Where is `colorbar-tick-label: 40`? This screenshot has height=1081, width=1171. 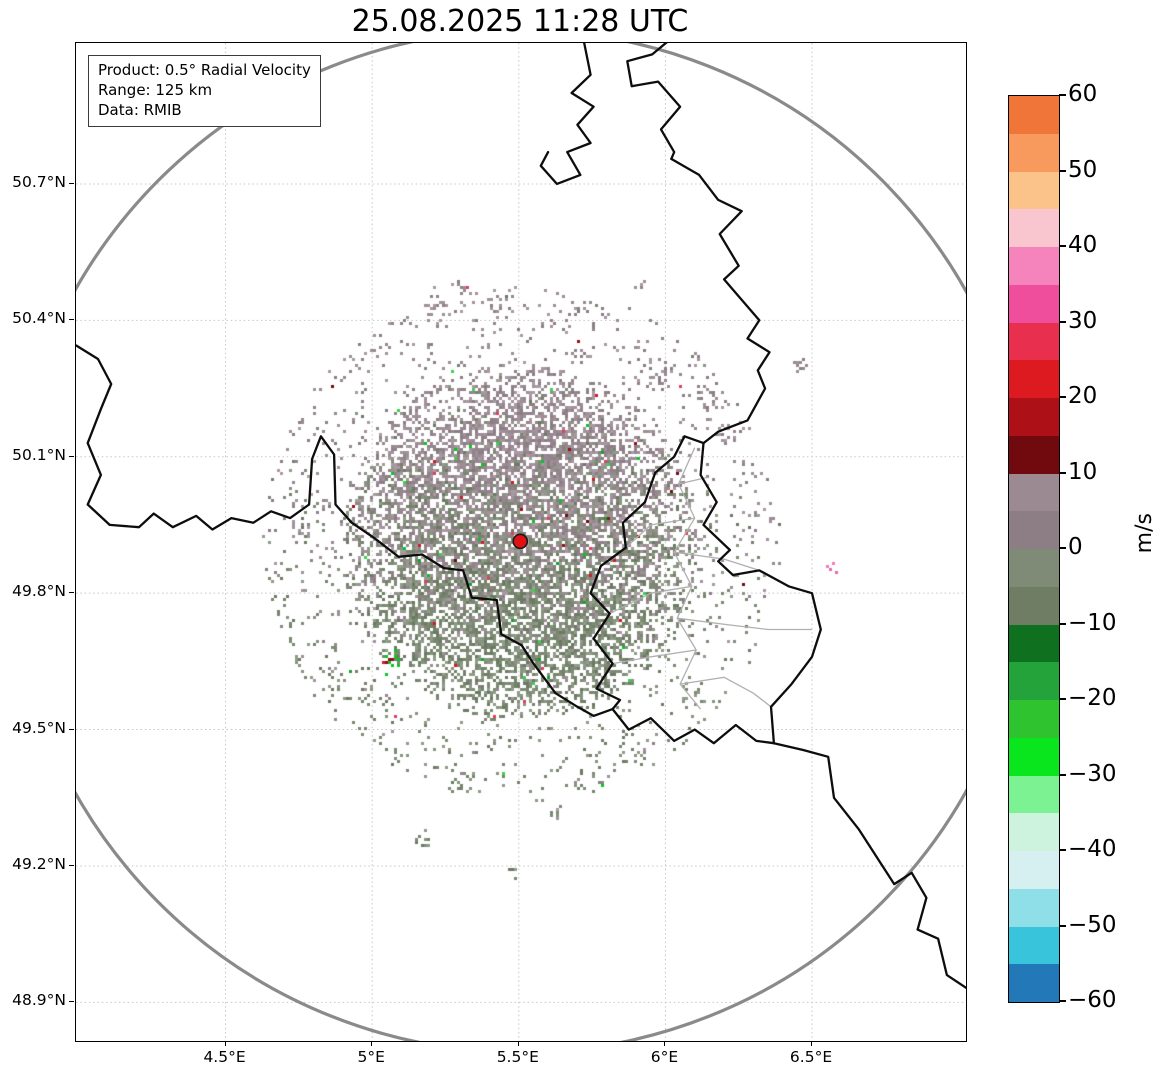
colorbar-tick-label: 40 is located at coordinates (1083, 245).